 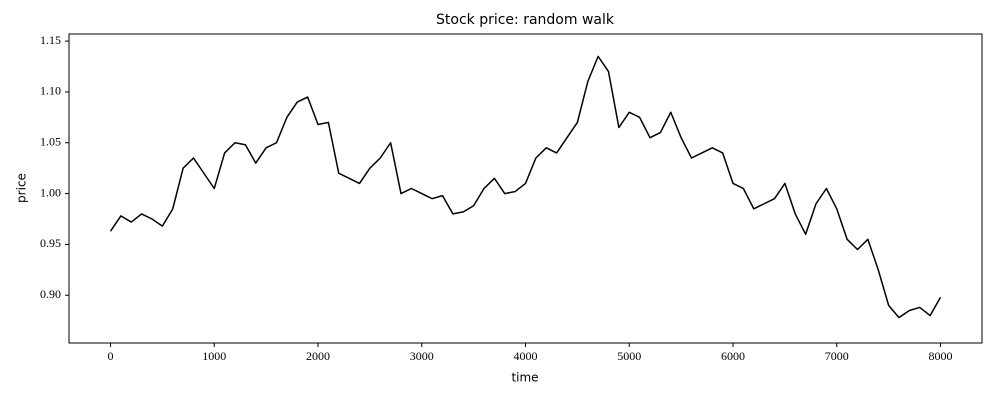 What do you see at coordinates (111, 356) in the screenshot?
I see `x-tick-label: 0` at bounding box center [111, 356].